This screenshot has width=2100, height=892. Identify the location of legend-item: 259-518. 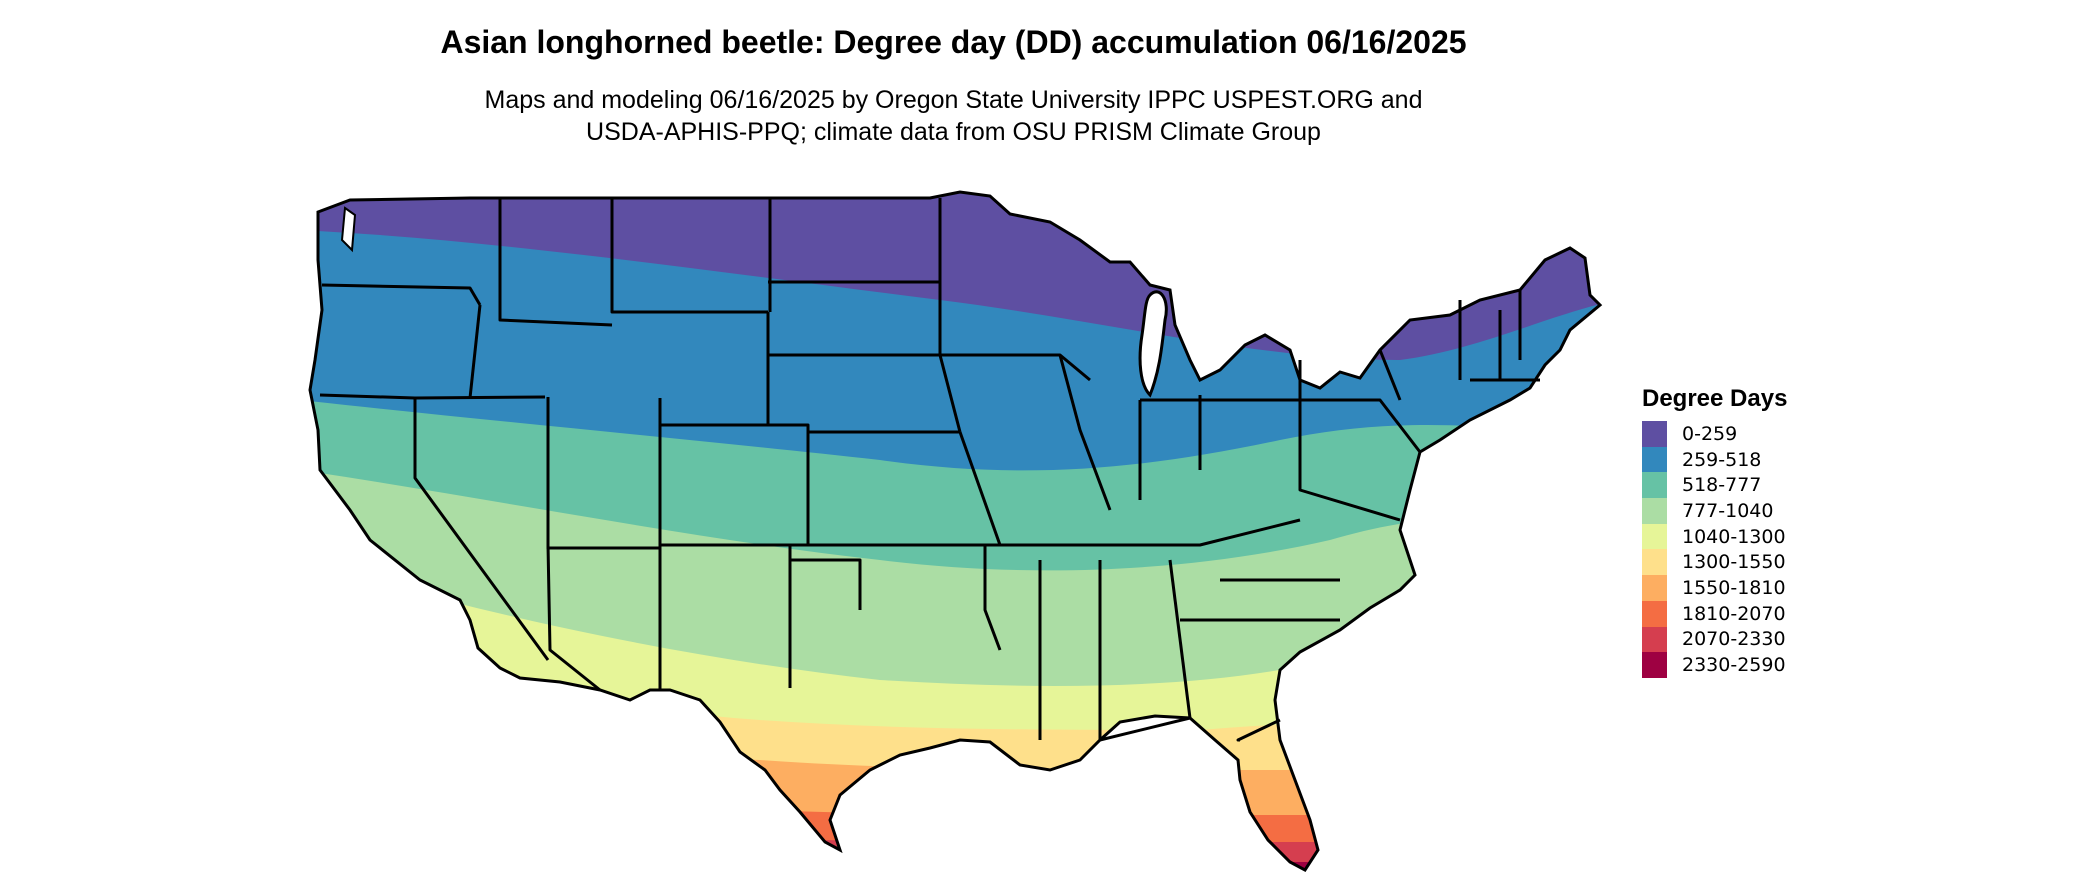
(1714, 459).